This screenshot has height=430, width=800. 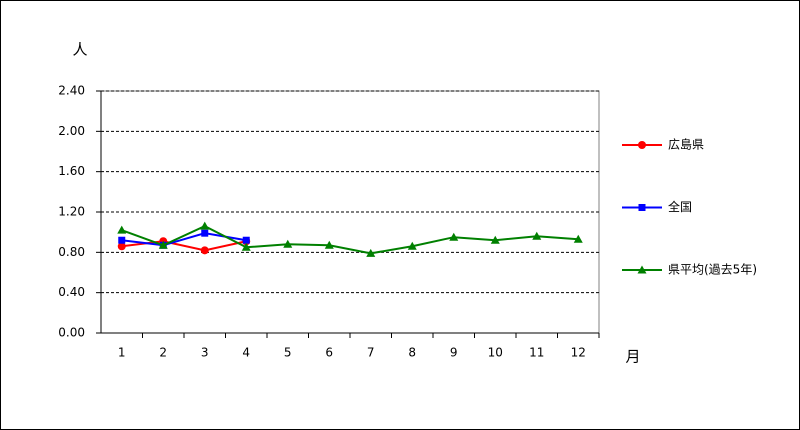 What do you see at coordinates (288, 353) in the screenshot?
I see `x-tick-label: 5` at bounding box center [288, 353].